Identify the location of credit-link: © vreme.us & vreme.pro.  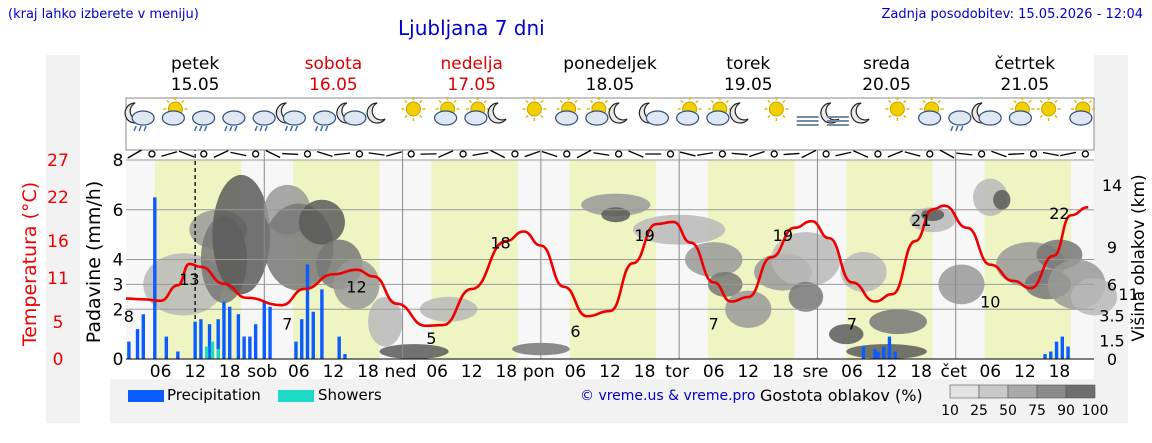
(668, 396).